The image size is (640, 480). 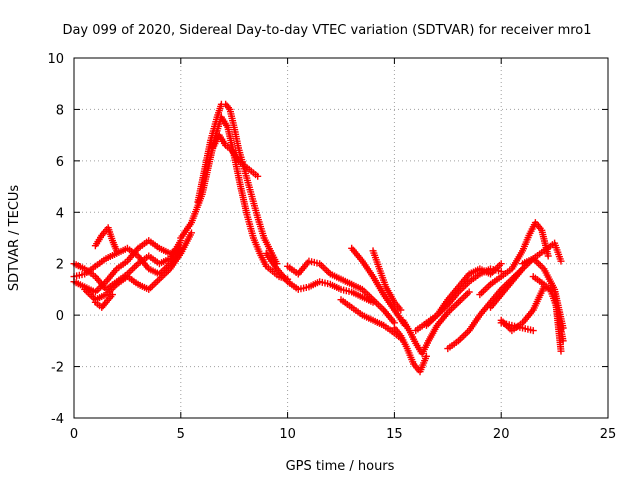 I want to click on y-tick-label: 0, so click(x=60, y=316).